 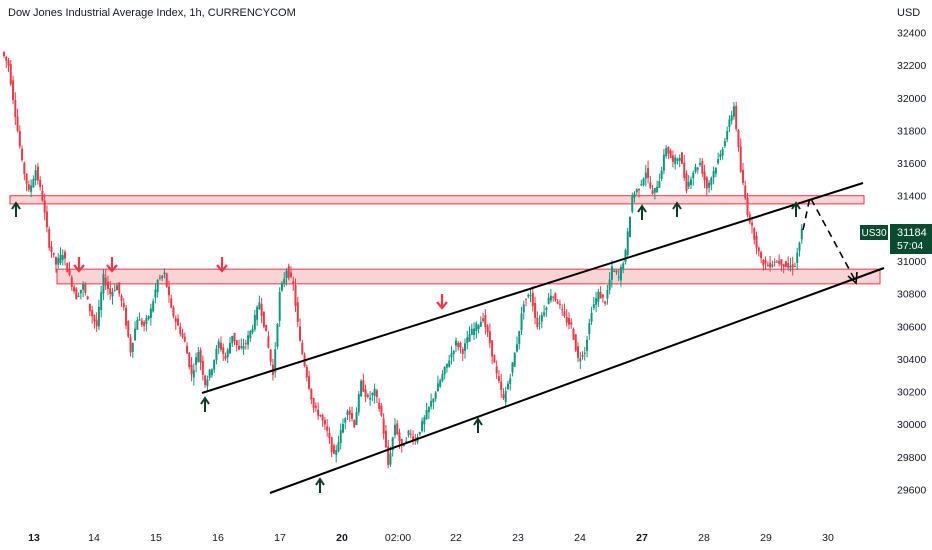 I want to click on x-tick-label: 17, so click(x=280, y=538).